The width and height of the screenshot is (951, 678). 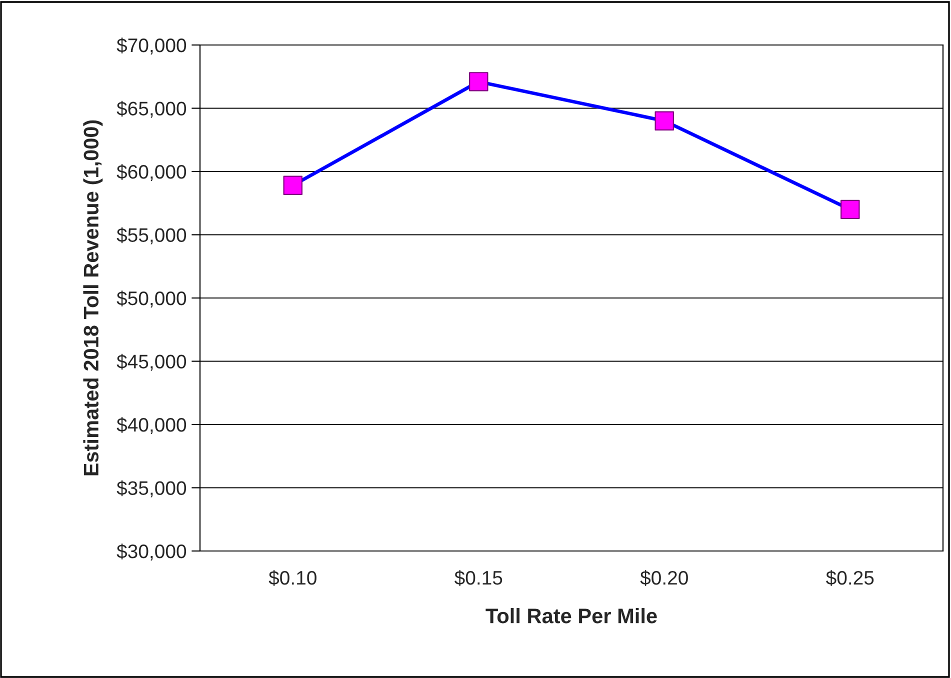 I want to click on x-tick-label: $0.10, so click(x=292, y=578).